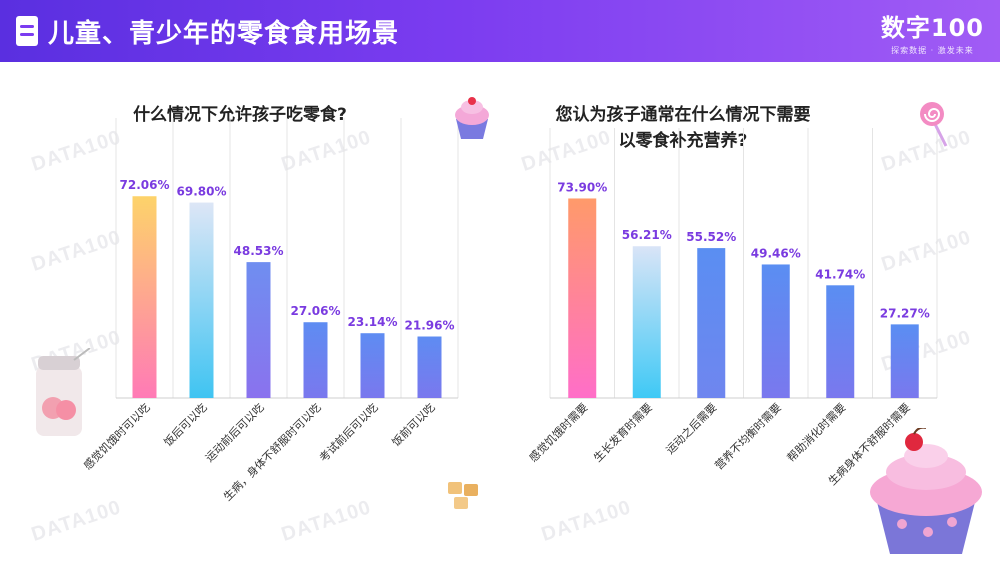  I want to click on page-title: 儿童、青少年的零食食用场景, so click(224, 34).